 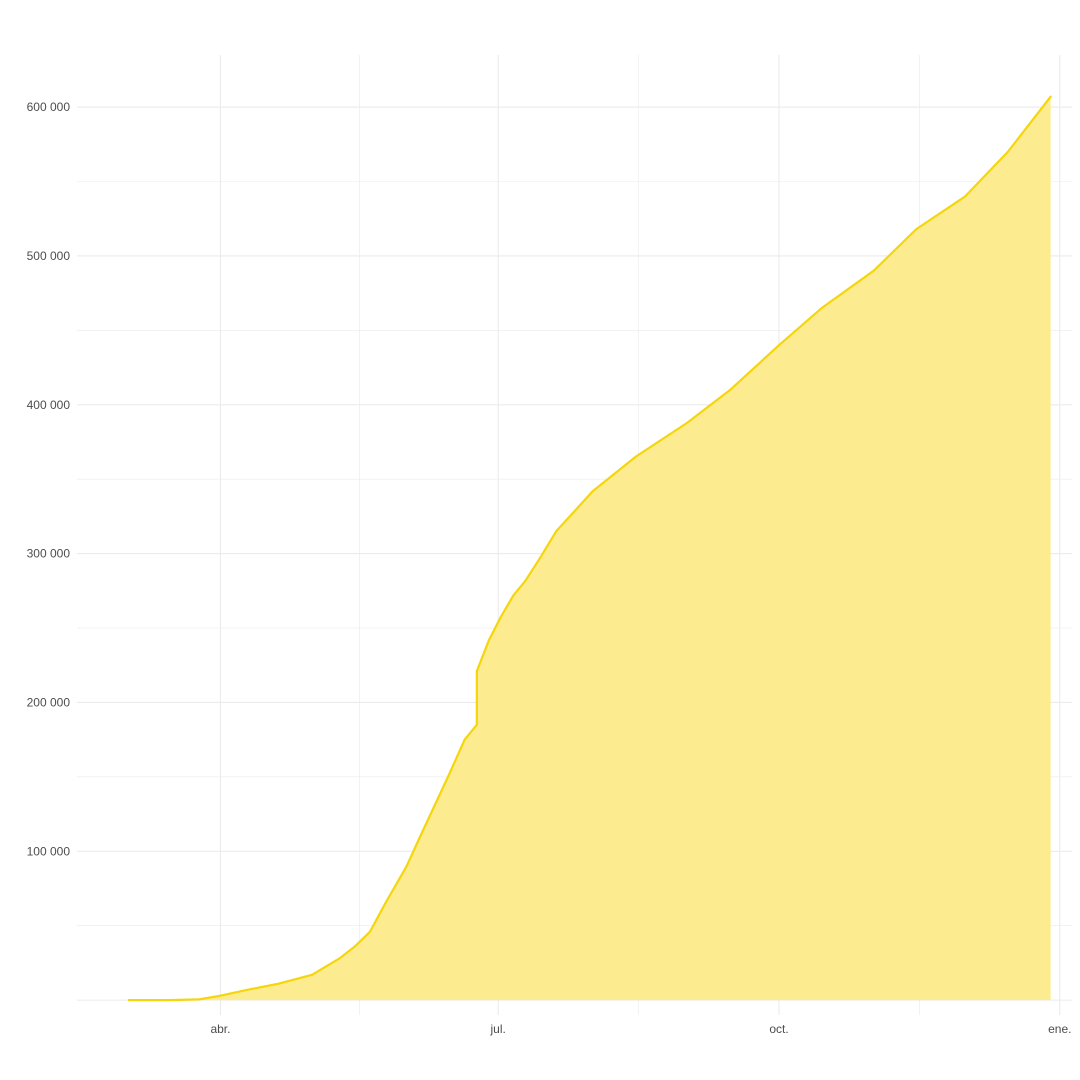 I want to click on x-tick-label: oct., so click(x=778, y=1029).